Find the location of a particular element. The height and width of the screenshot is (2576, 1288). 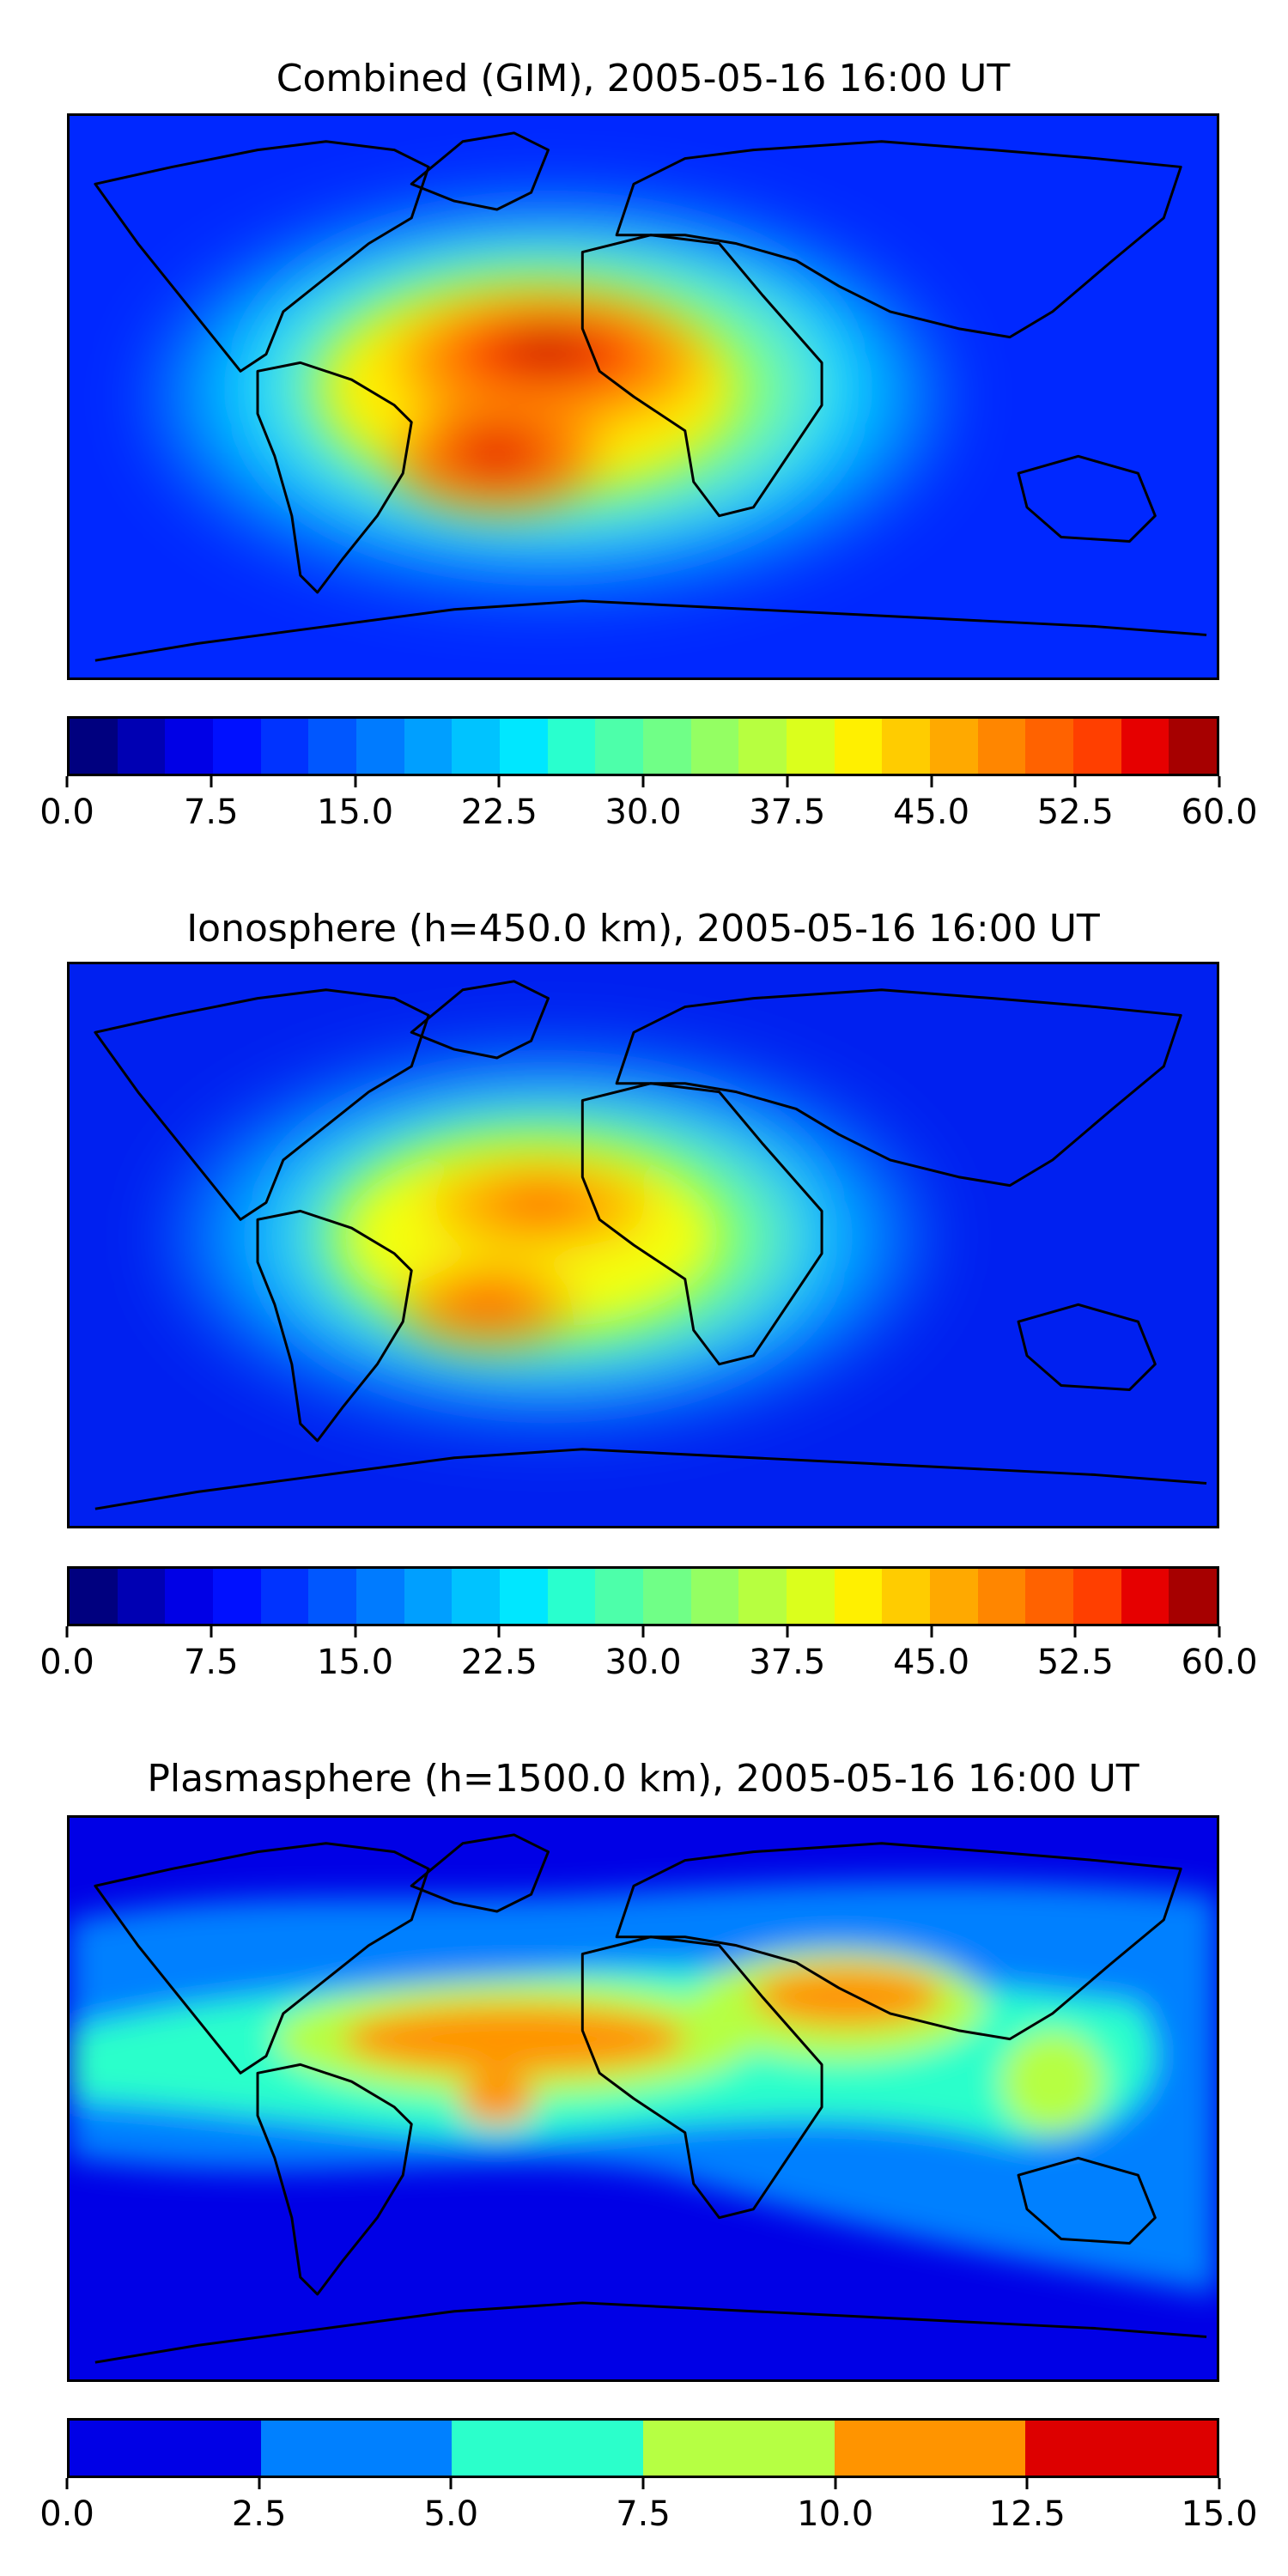

panel-3-colorbar-ticks: 0.0 2.5 5.0 7.5 10.0 12.5 15.0 is located at coordinates (649, 2506).